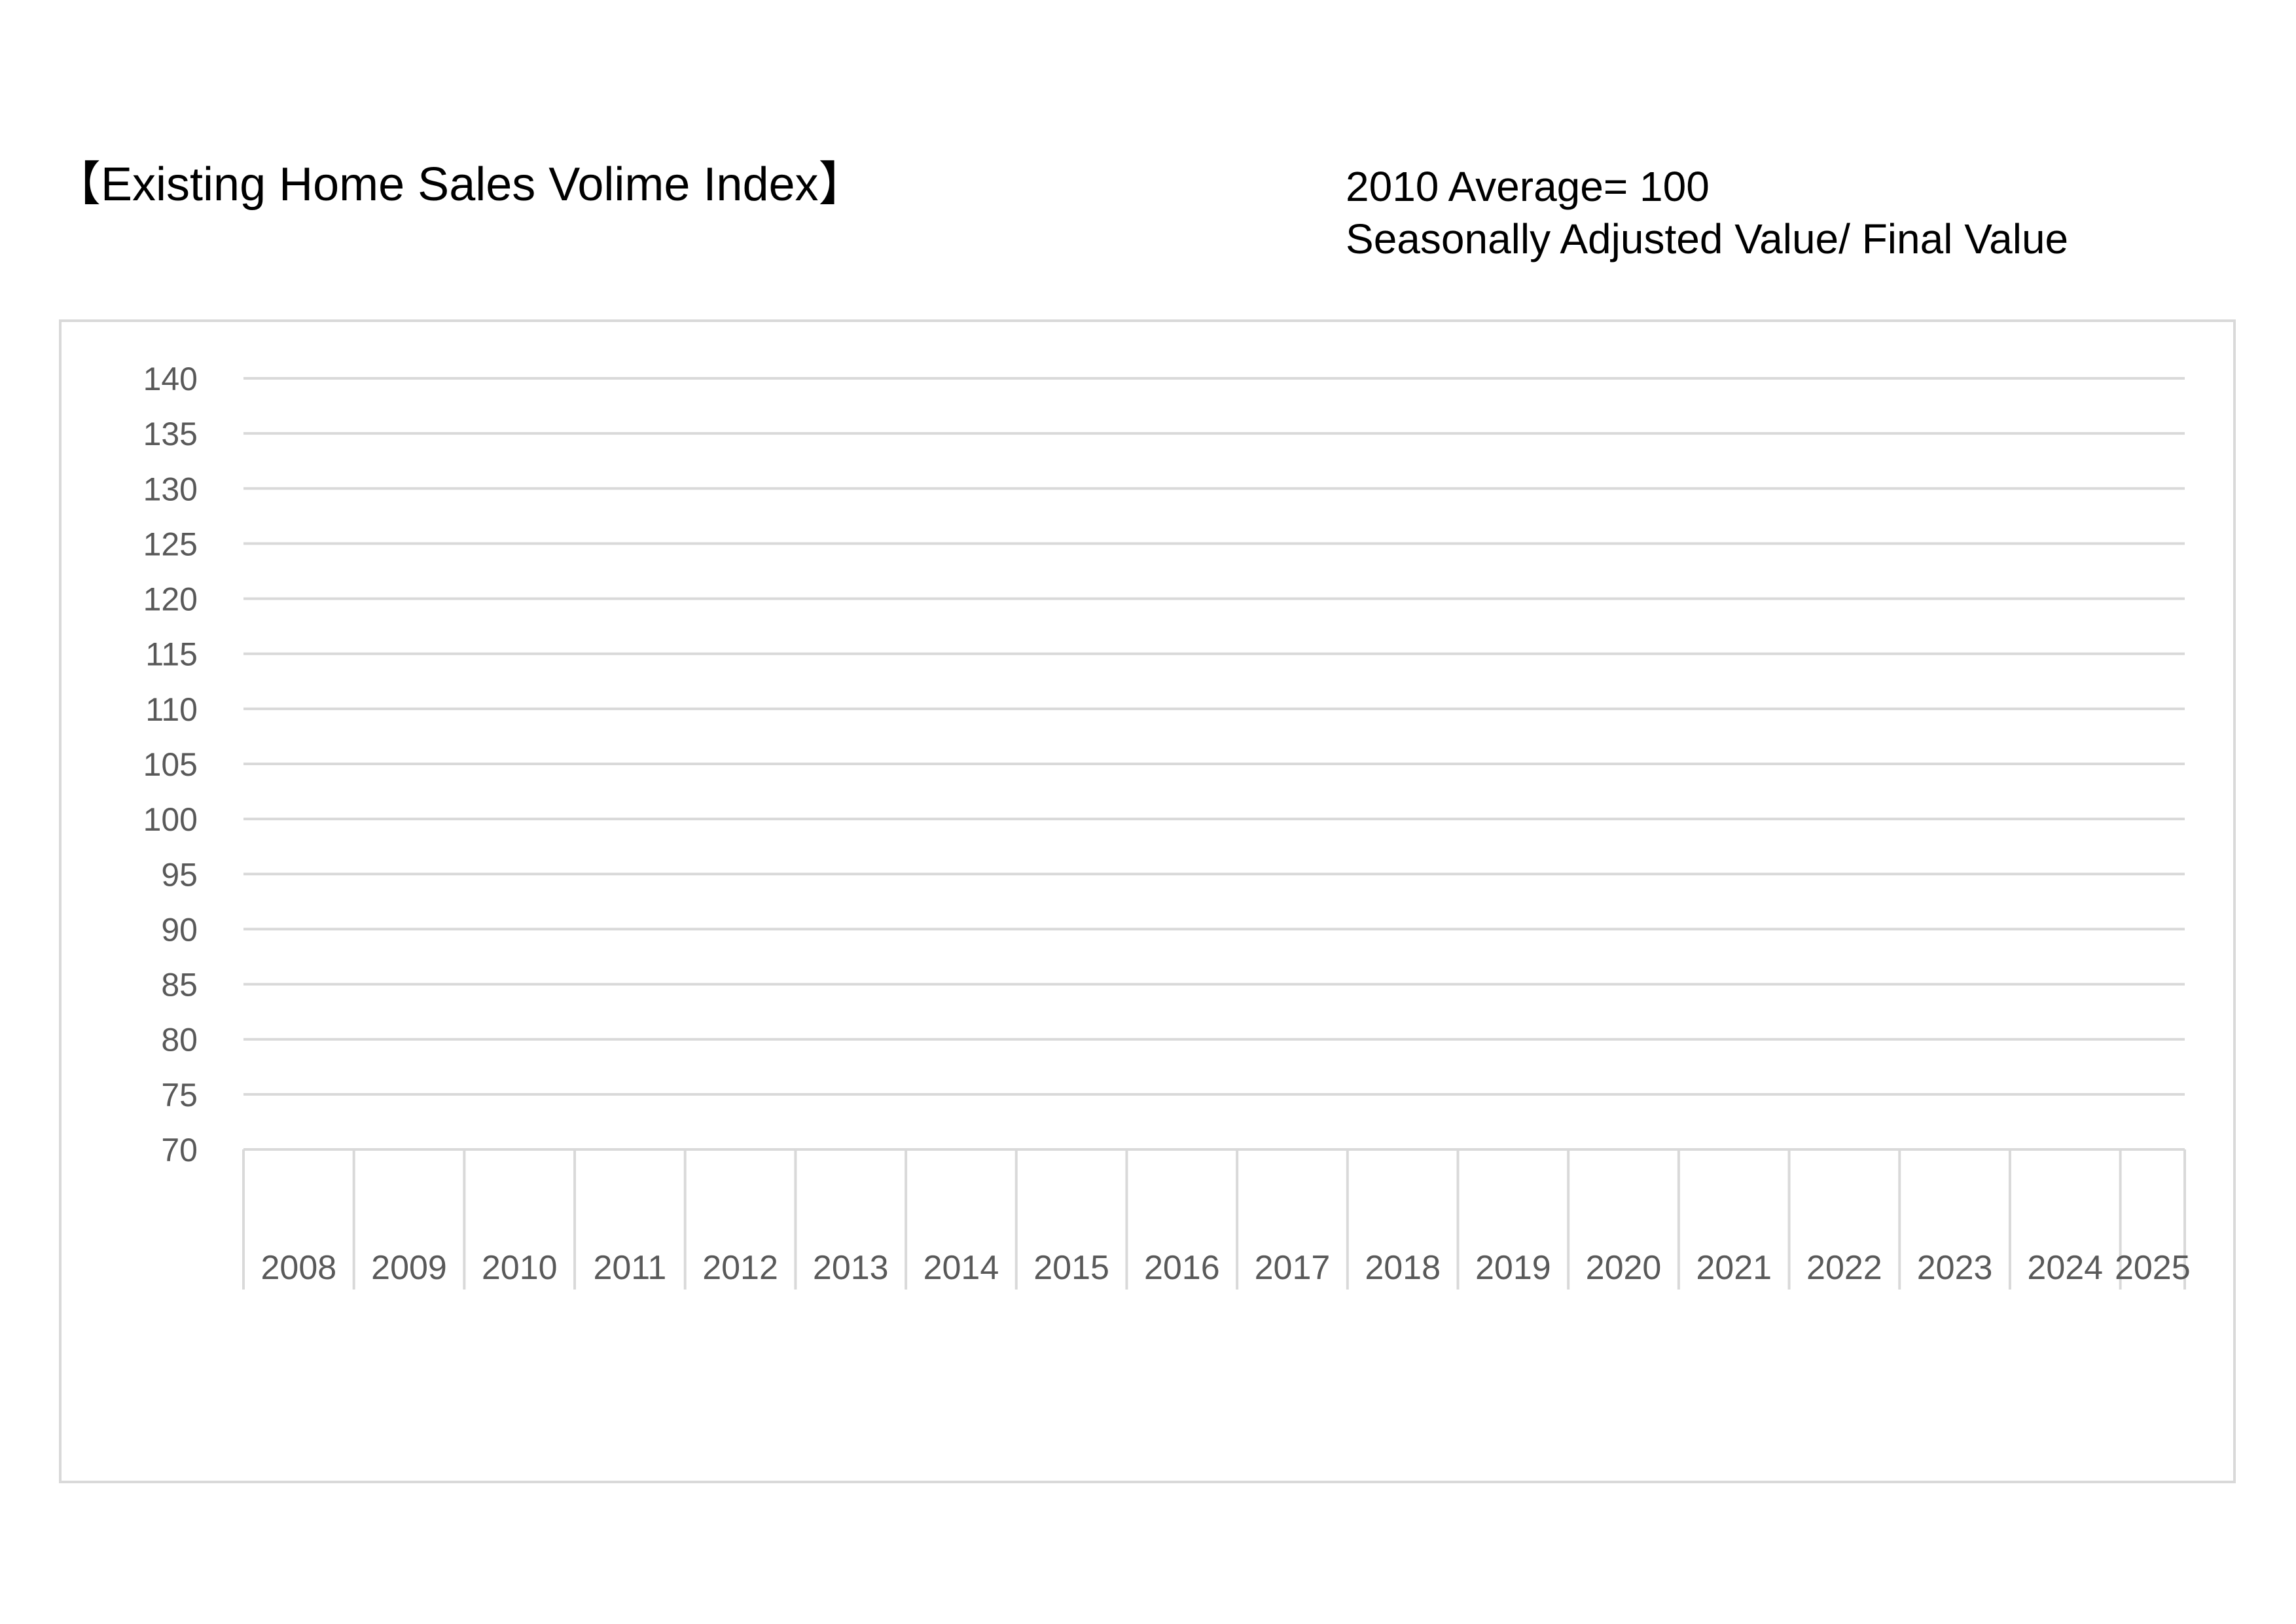 This screenshot has width=2296, height=1624. Describe the element at coordinates (179, 1040) in the screenshot. I see `y-tick-label: 80` at that location.